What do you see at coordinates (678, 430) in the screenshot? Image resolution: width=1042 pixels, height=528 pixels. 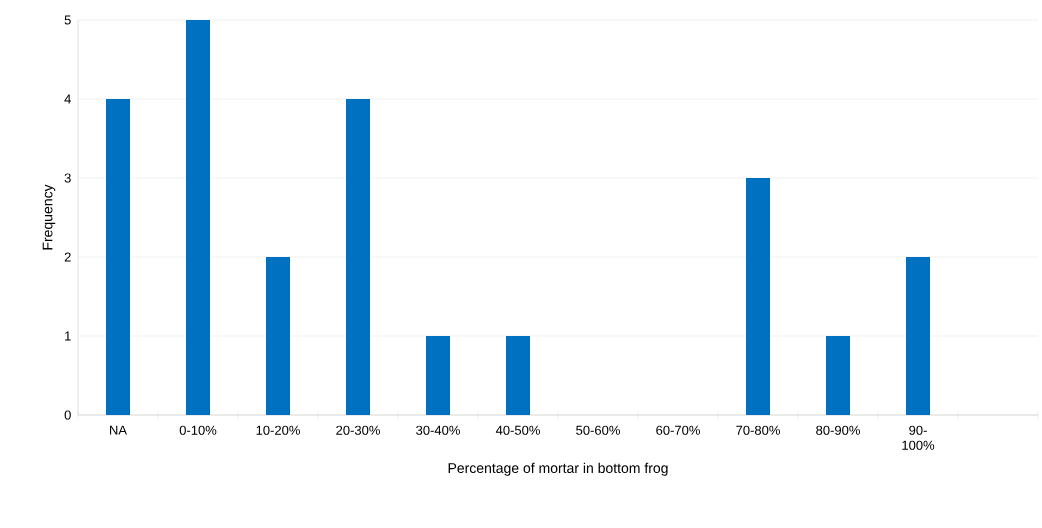 I see `x-tick-label: 60-70%` at bounding box center [678, 430].